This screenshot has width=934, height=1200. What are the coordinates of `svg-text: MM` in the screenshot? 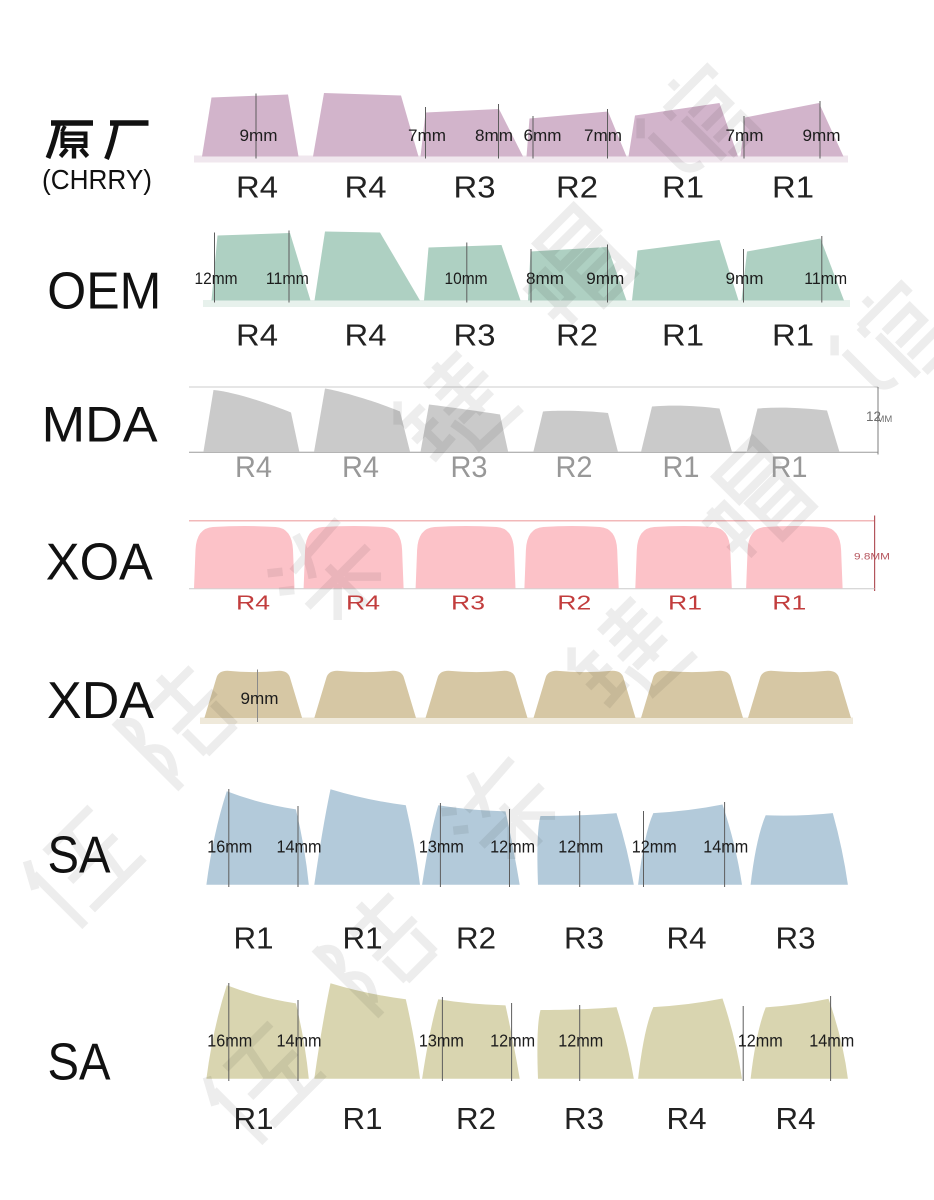 It's located at (885, 419).